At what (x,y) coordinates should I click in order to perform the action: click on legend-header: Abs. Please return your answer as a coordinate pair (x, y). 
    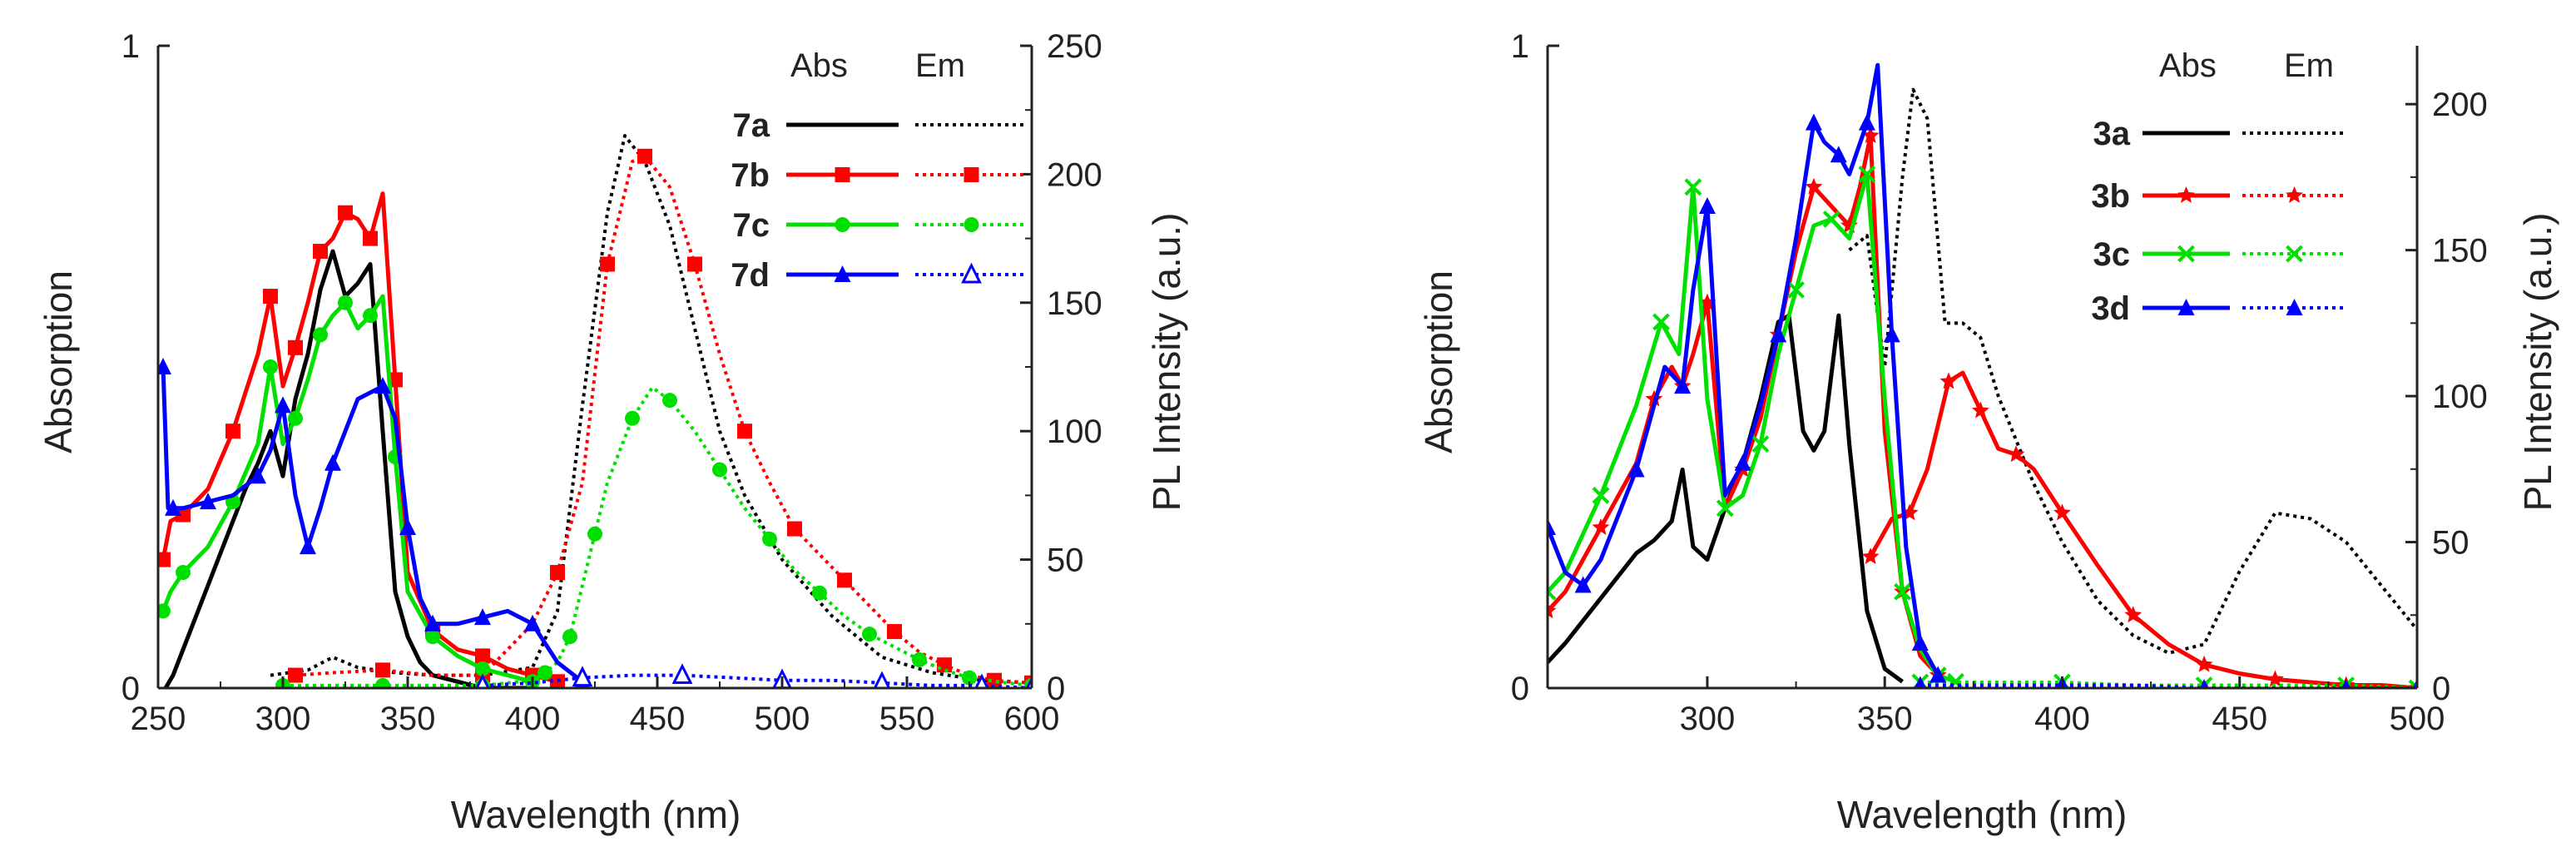
    Looking at the image, I should click on (2188, 65).